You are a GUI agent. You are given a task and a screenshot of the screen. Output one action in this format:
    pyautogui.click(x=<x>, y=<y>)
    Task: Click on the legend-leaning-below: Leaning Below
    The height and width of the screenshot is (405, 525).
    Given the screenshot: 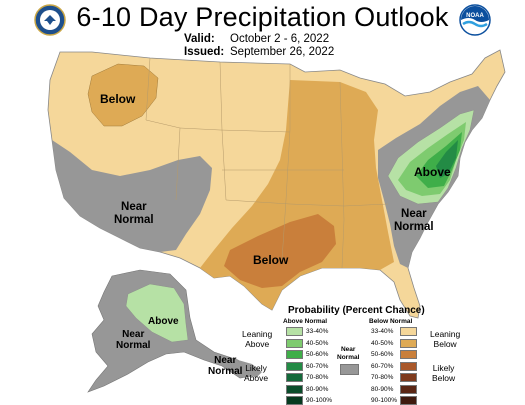 What is the action you would take?
    pyautogui.click(x=445, y=339)
    